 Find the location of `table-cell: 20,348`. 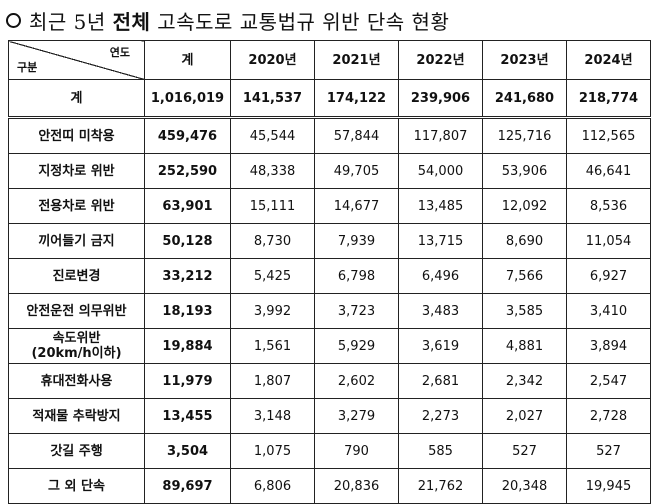

table-cell: 20,348 is located at coordinates (524, 486).